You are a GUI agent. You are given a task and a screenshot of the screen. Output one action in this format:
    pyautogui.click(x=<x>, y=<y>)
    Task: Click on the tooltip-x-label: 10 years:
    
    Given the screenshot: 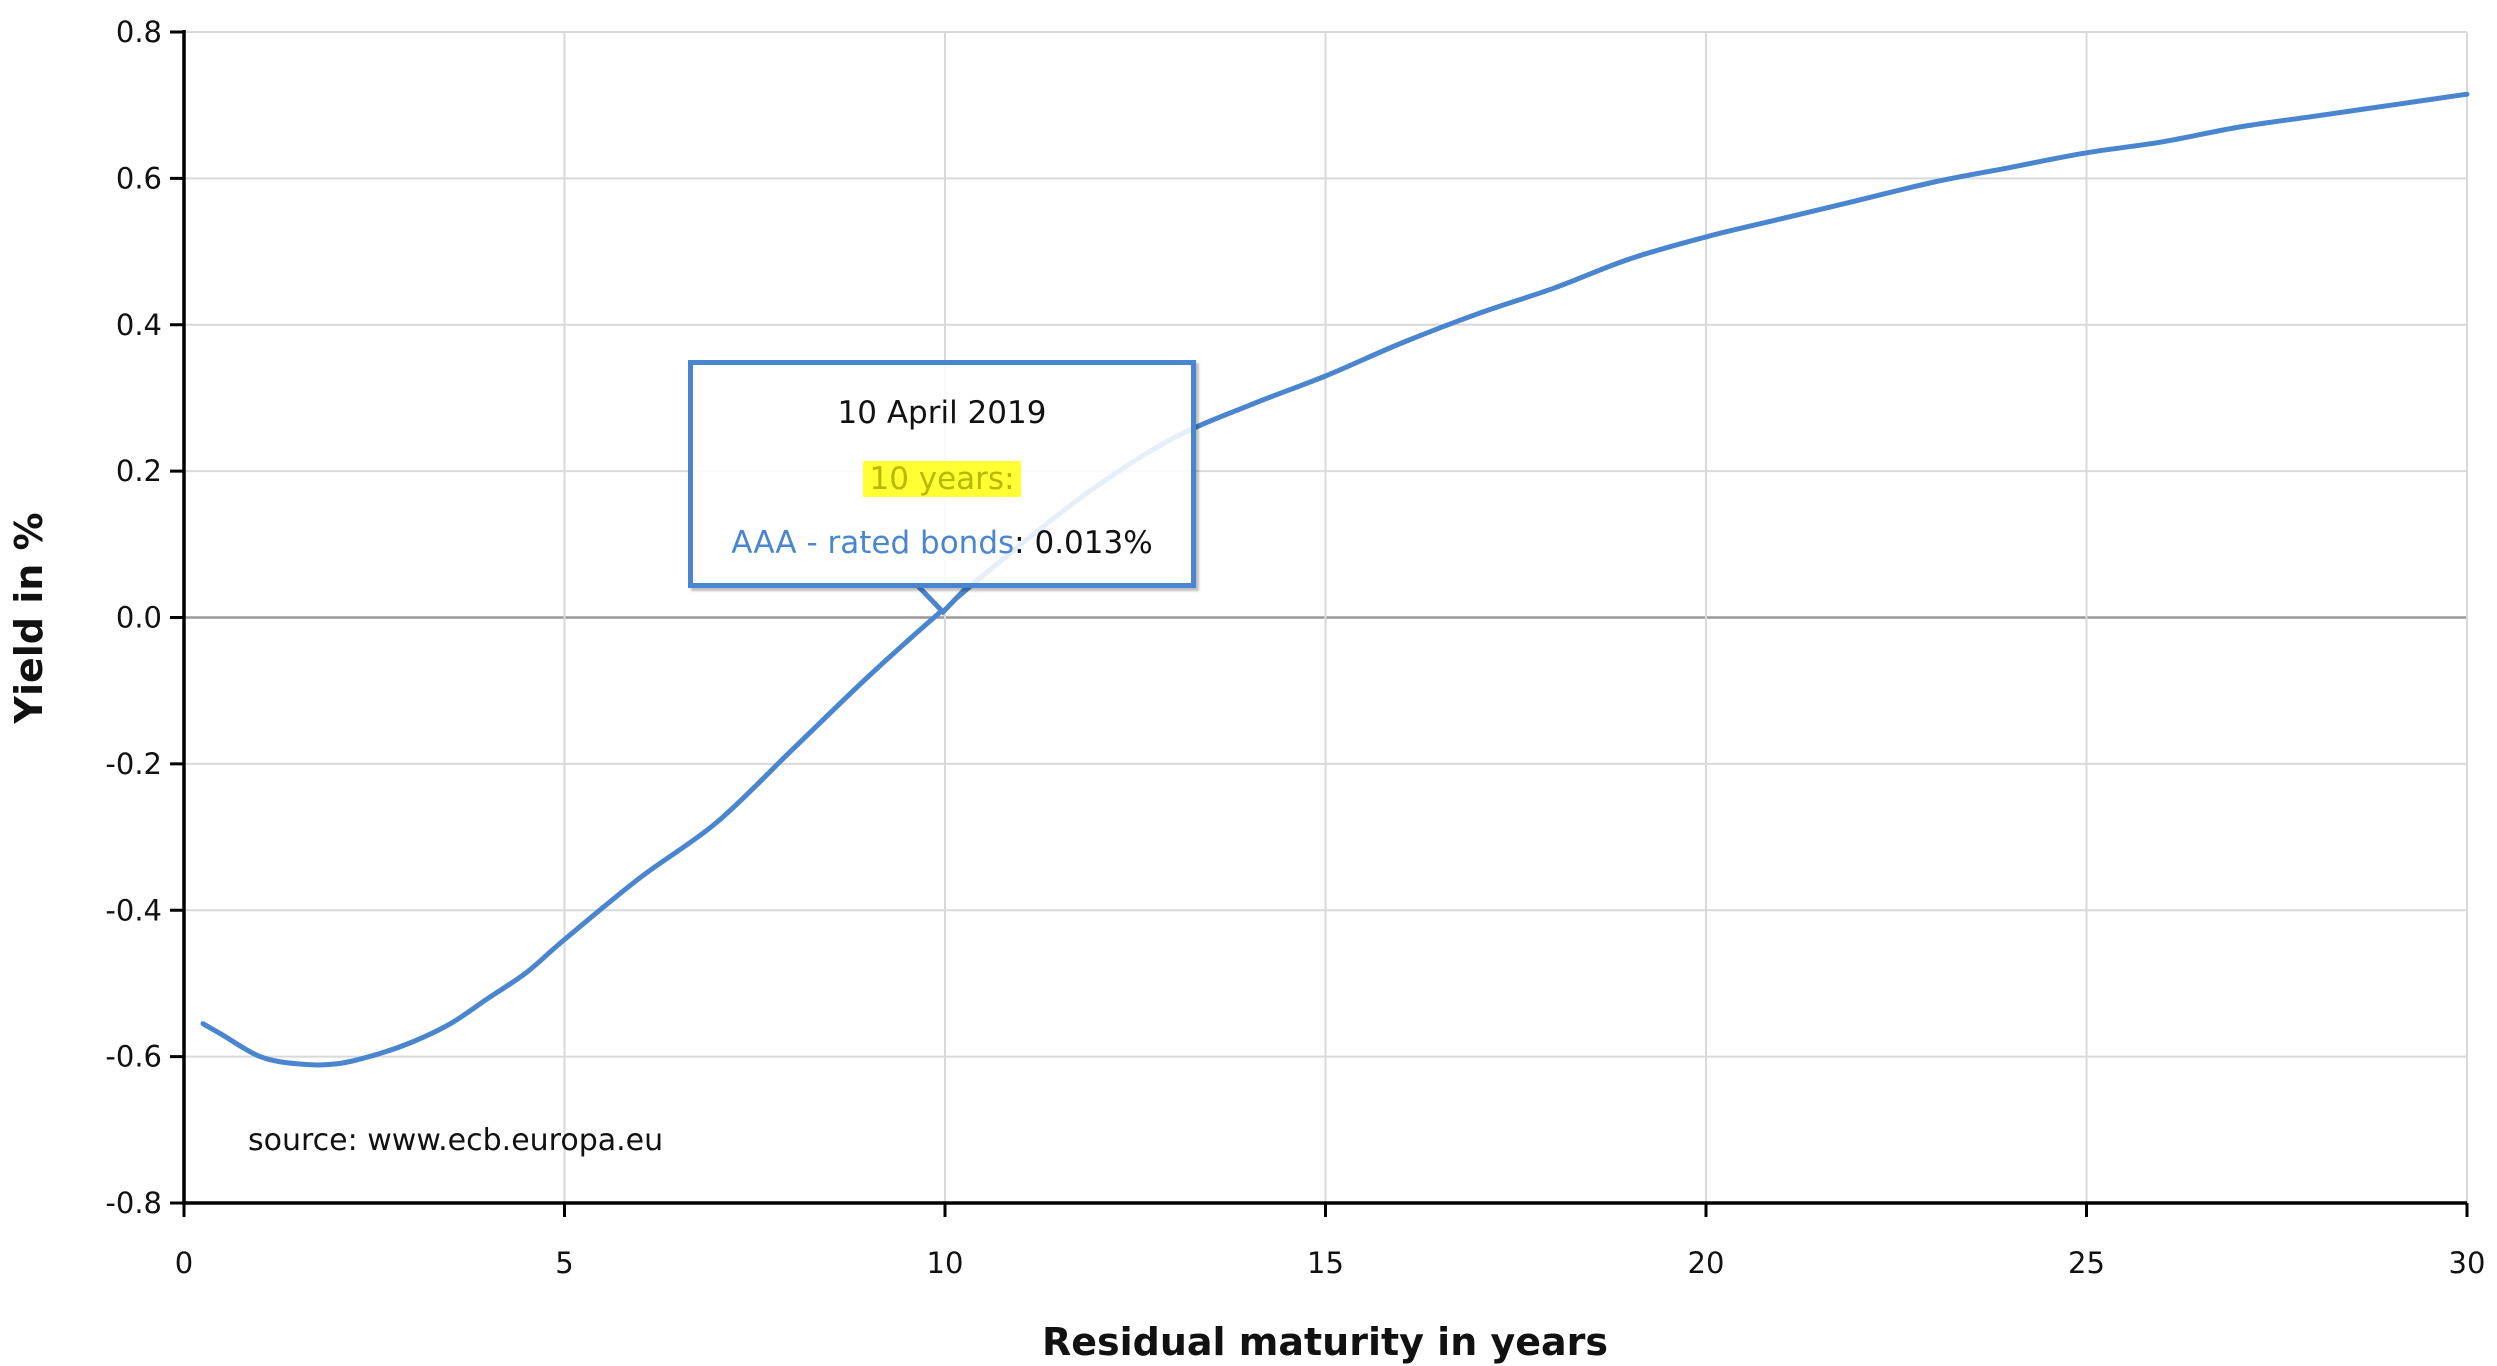 What is the action you would take?
    pyautogui.click(x=942, y=479)
    